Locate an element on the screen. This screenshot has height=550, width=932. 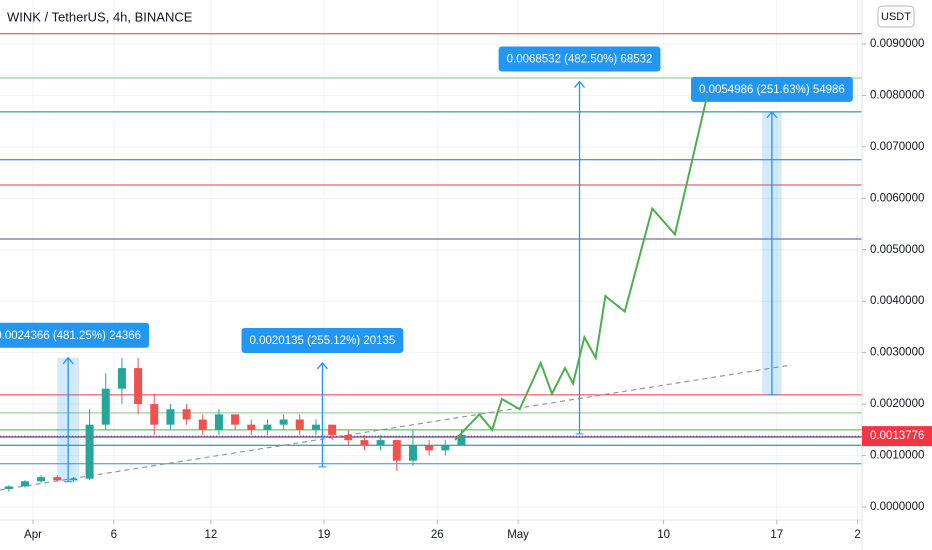
last-price-label: 0.0013776 is located at coordinates (897, 436).